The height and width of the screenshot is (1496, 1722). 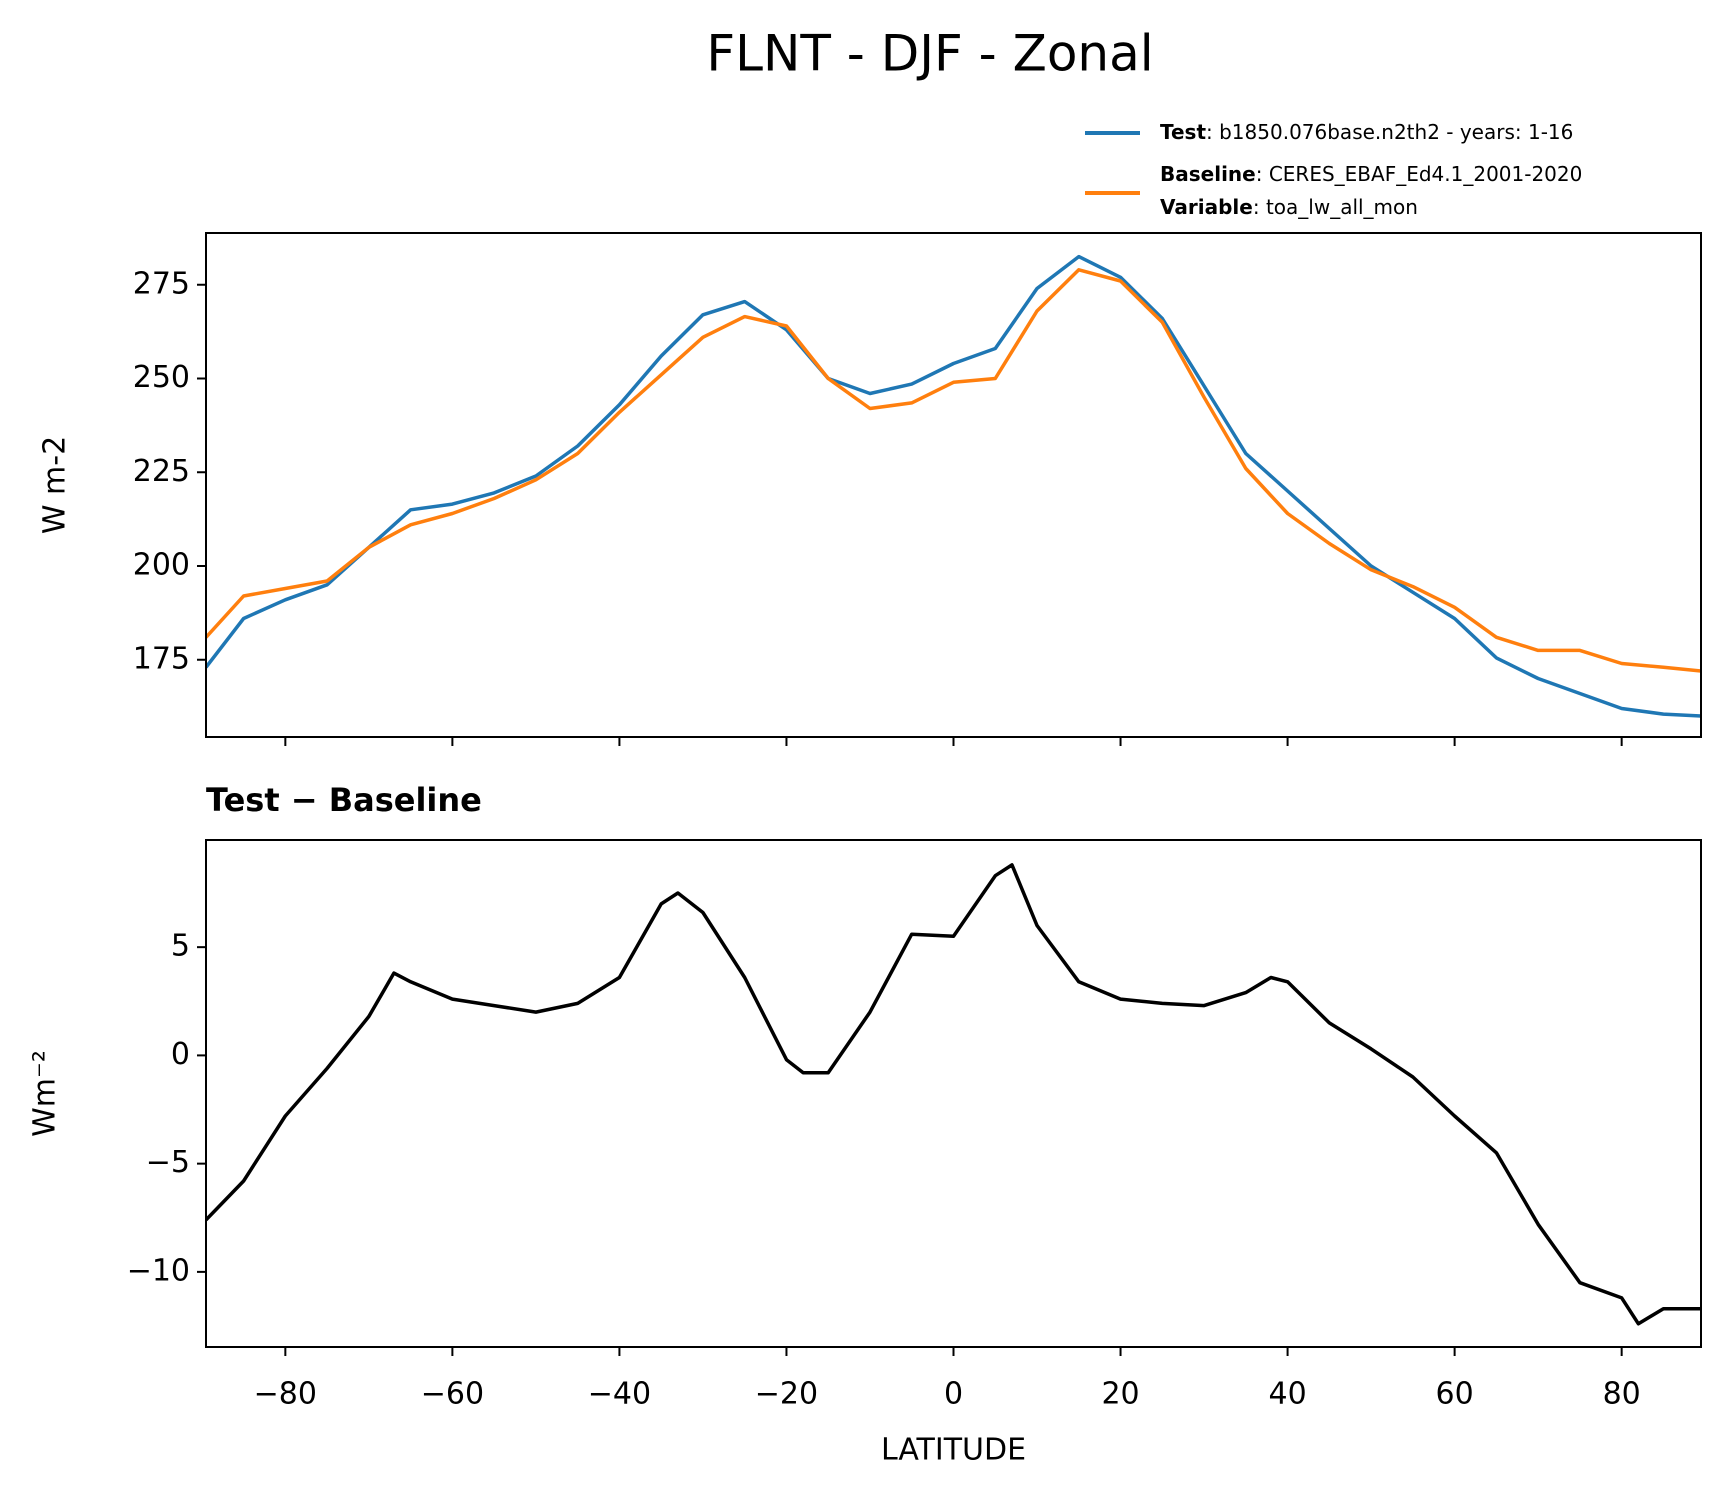 I want to click on x-axis-label: LATITUDE, so click(x=953, y=1450).